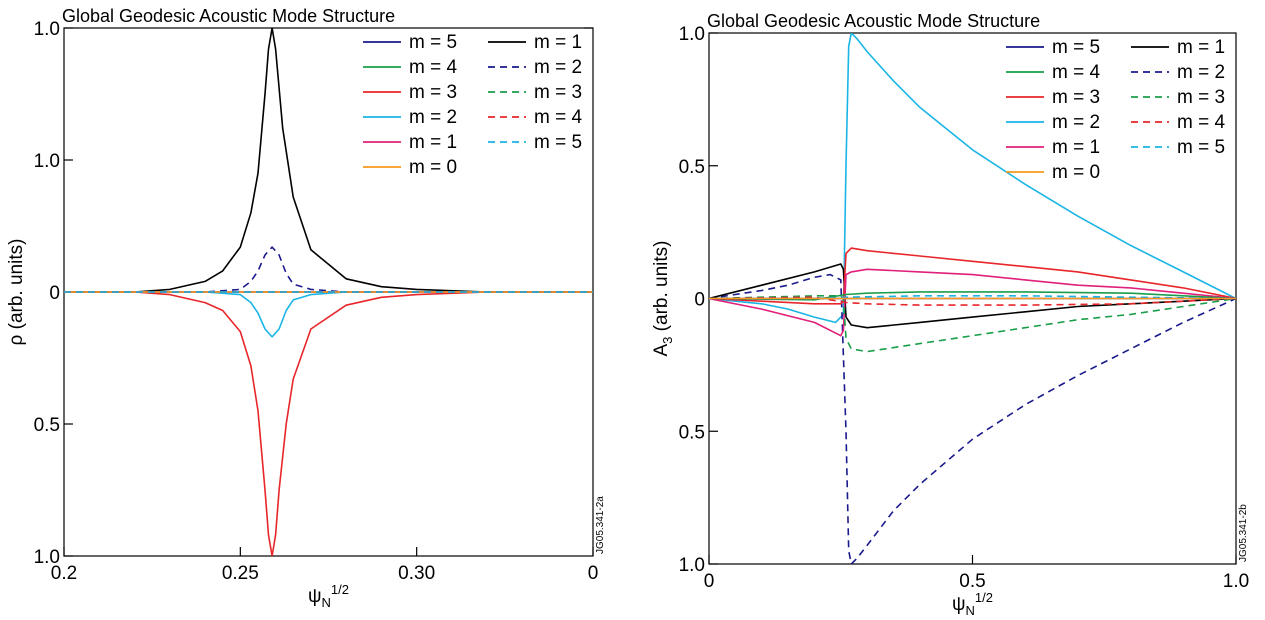 Image resolution: width=1265 pixels, height=620 pixels. What do you see at coordinates (54, 293) in the screenshot?
I see `left-y-tick-label: 0` at bounding box center [54, 293].